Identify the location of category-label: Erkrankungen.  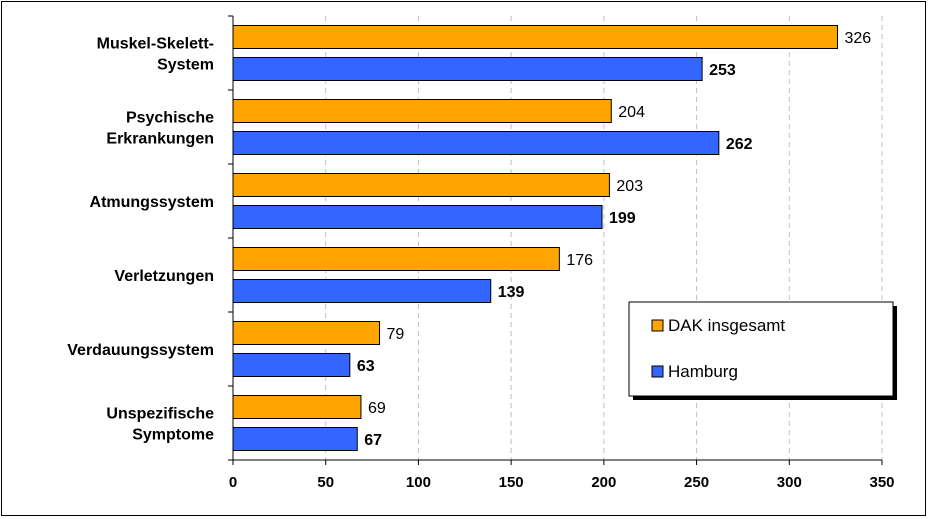
(160, 139).